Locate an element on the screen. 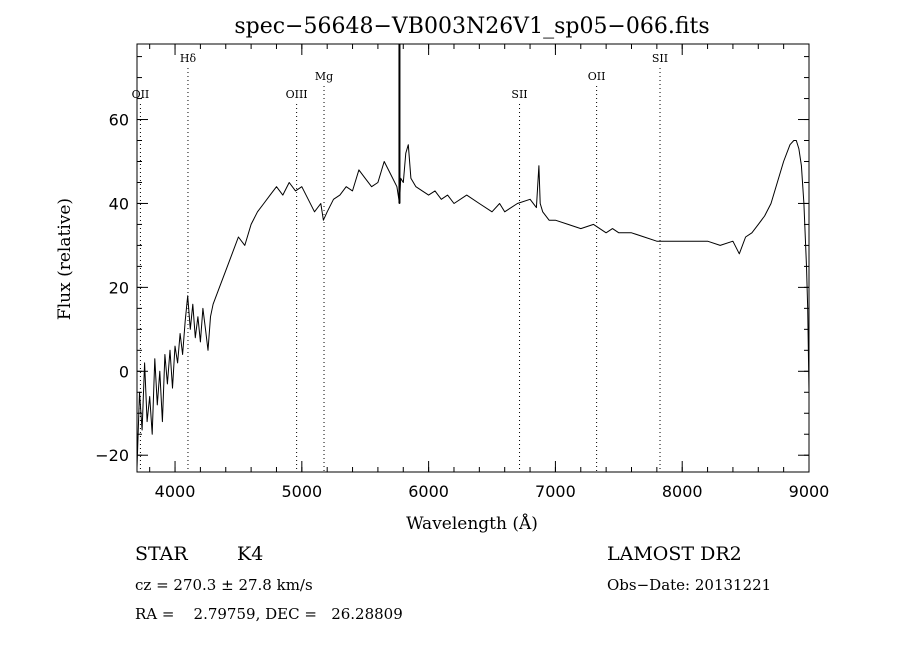 The image size is (900, 650). redshift-label: cz = 270.3 ± 27.8 km/s is located at coordinates (224, 585).